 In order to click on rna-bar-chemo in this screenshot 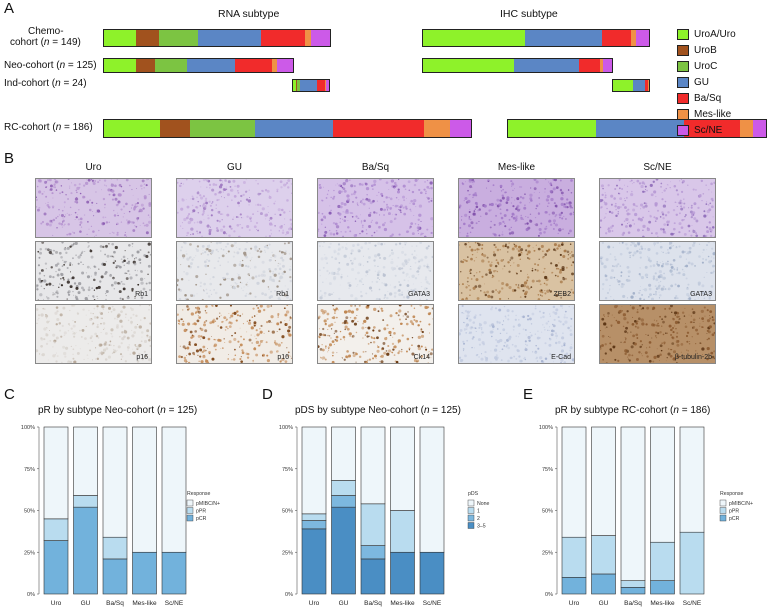, I will do `click(217, 38)`.